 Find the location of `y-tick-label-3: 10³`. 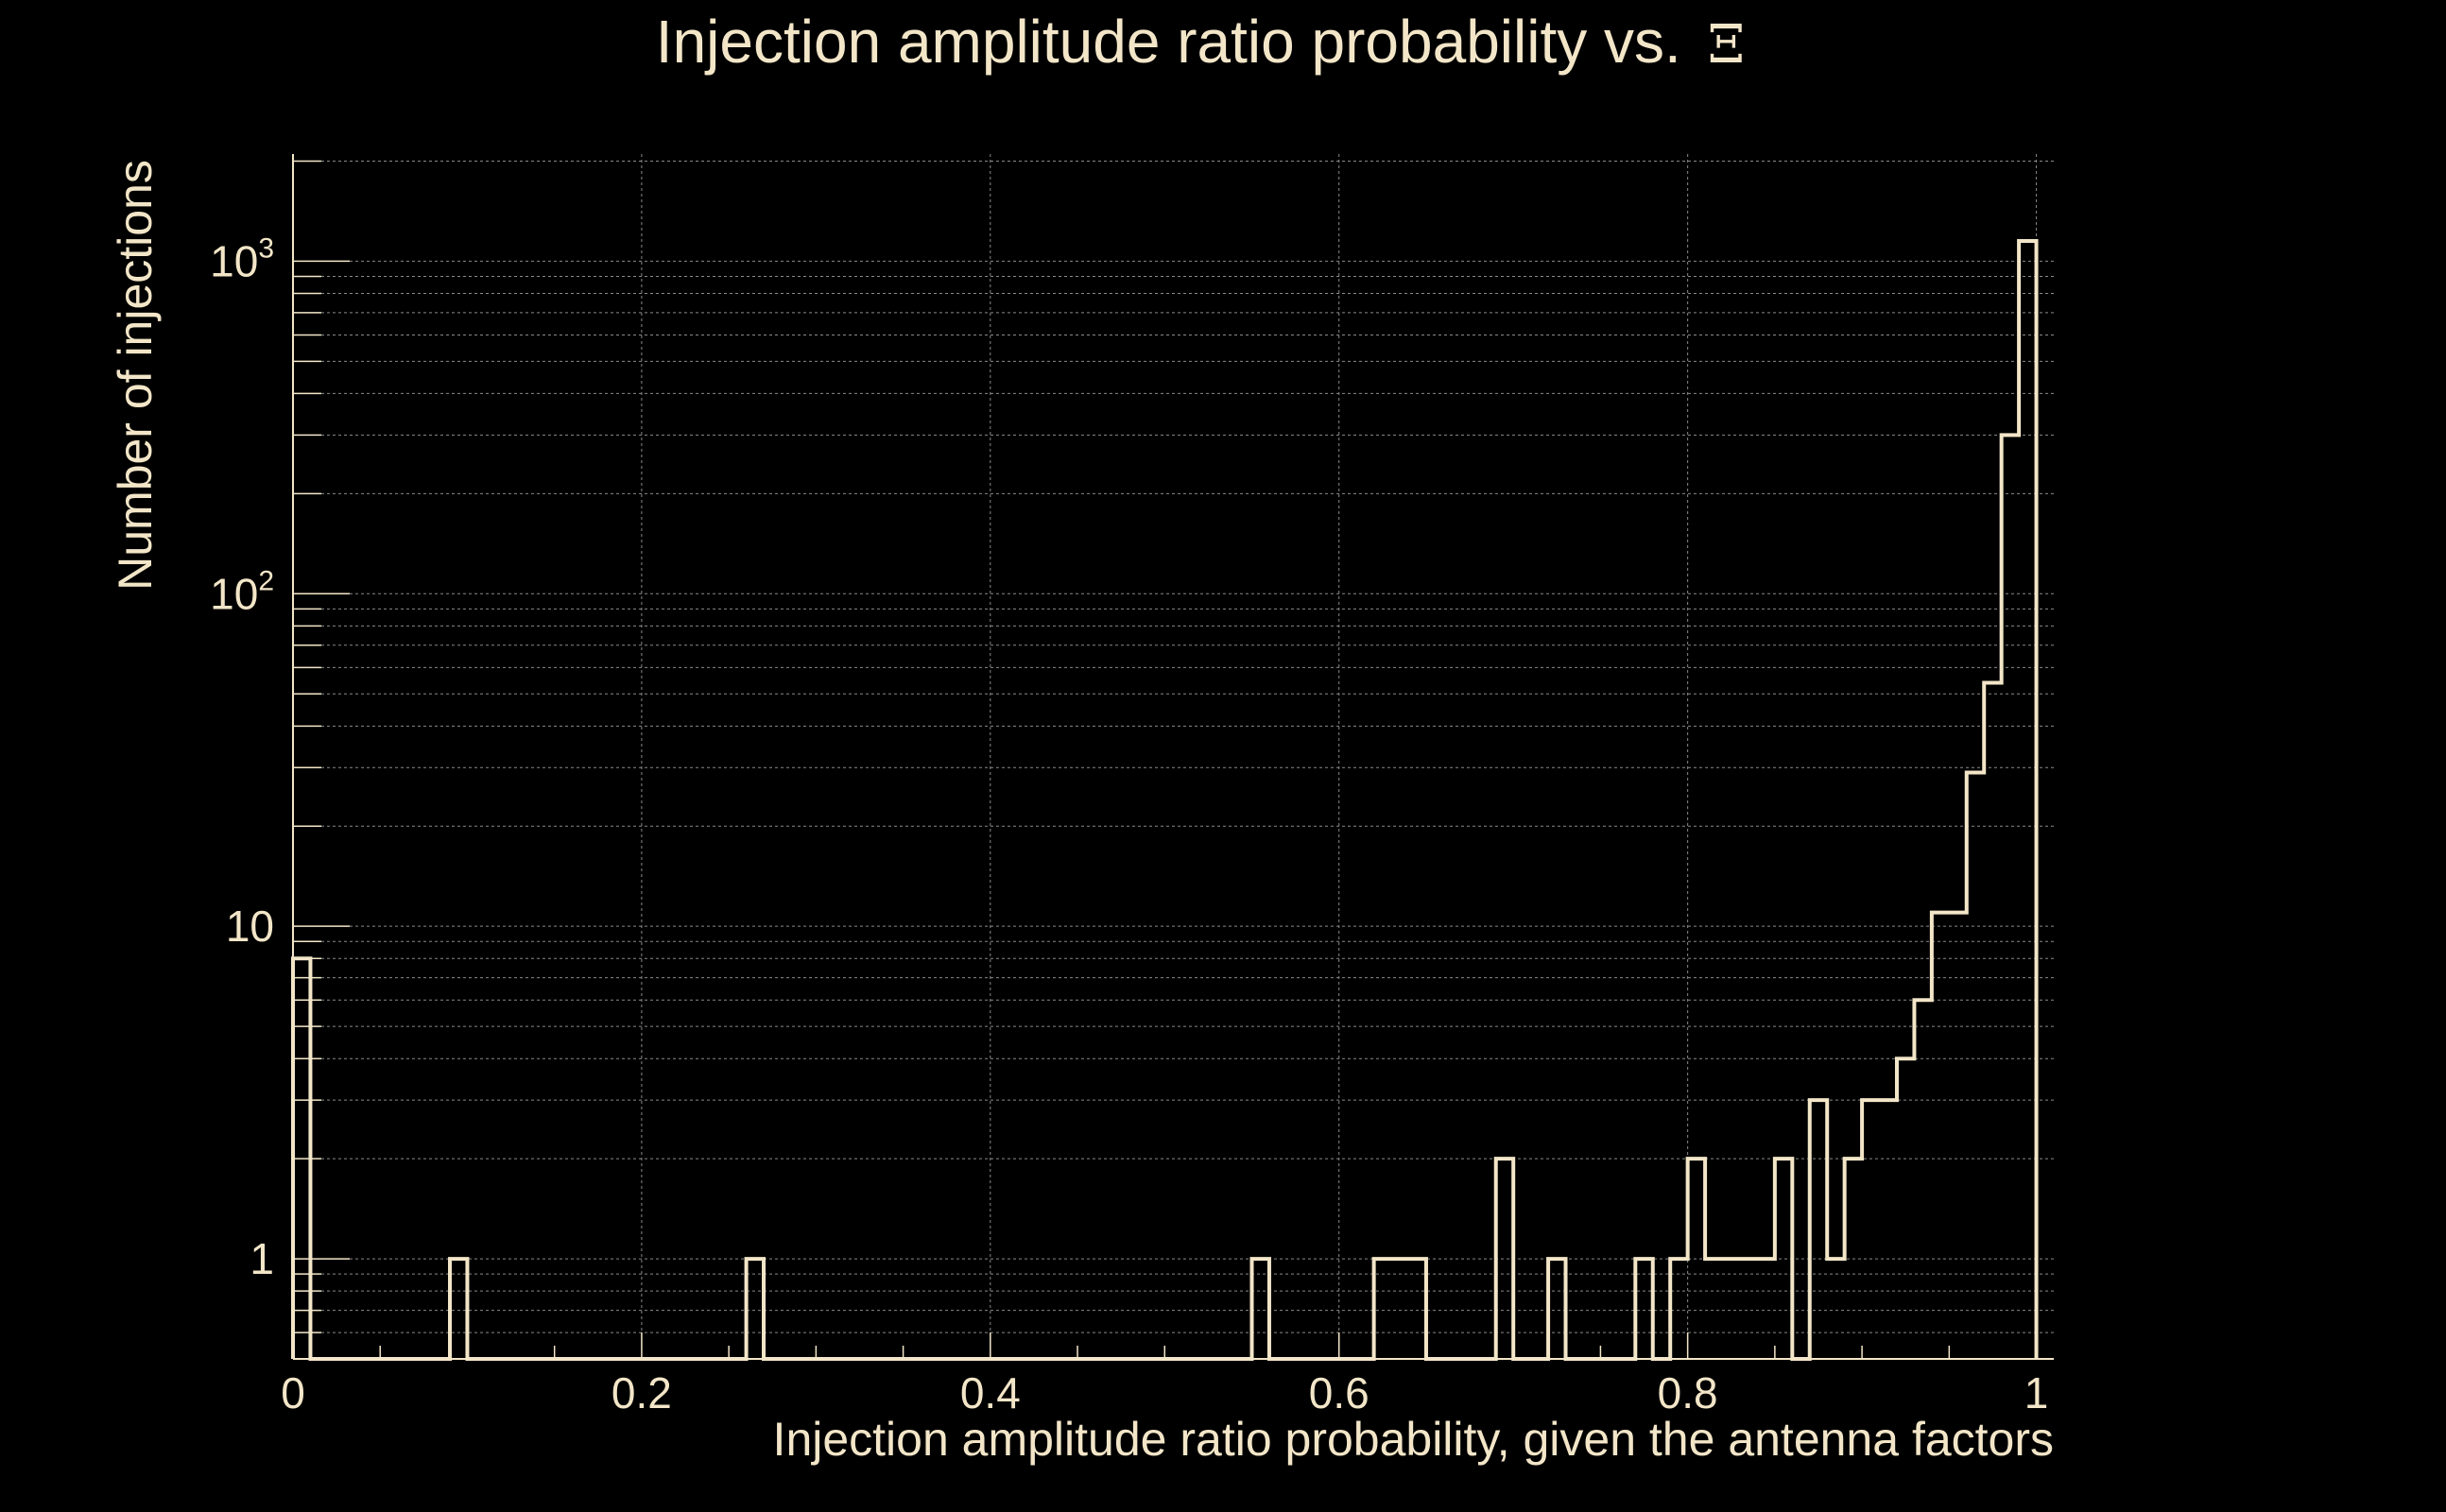

y-tick-label-3: 10³ is located at coordinates (242, 258).